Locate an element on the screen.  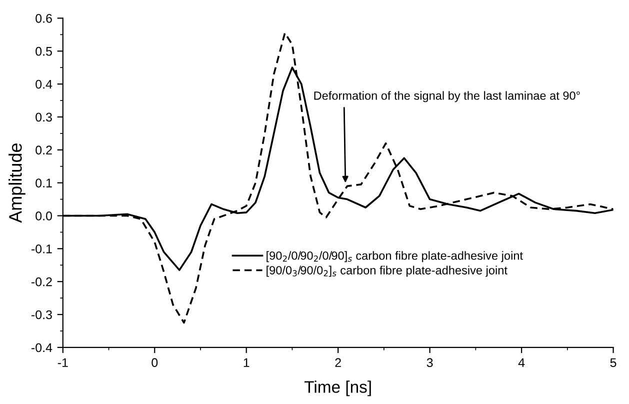
x-tick-label: 1 is located at coordinates (247, 362).